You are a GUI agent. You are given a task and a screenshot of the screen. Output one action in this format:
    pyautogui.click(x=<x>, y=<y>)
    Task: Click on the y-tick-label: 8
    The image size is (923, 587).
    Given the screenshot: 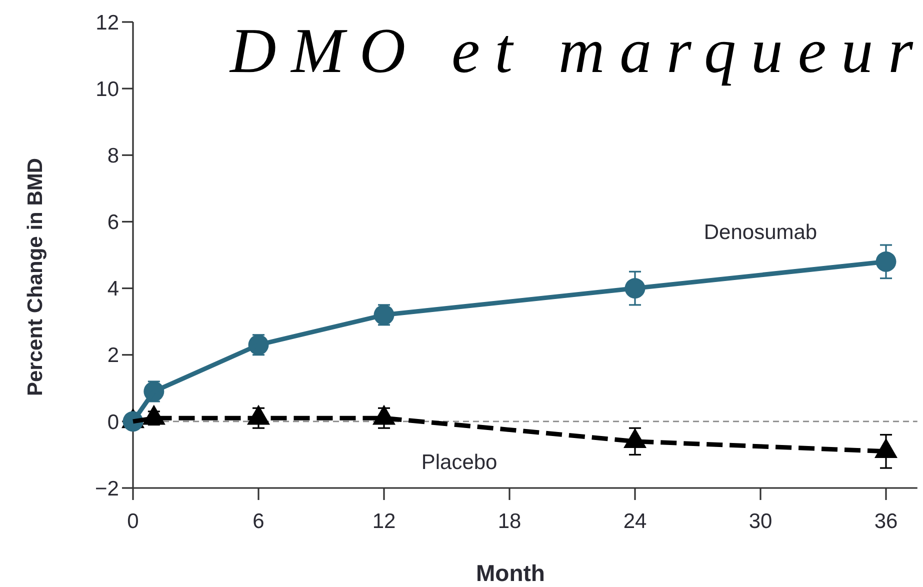 What is the action you would take?
    pyautogui.click(x=113, y=156)
    